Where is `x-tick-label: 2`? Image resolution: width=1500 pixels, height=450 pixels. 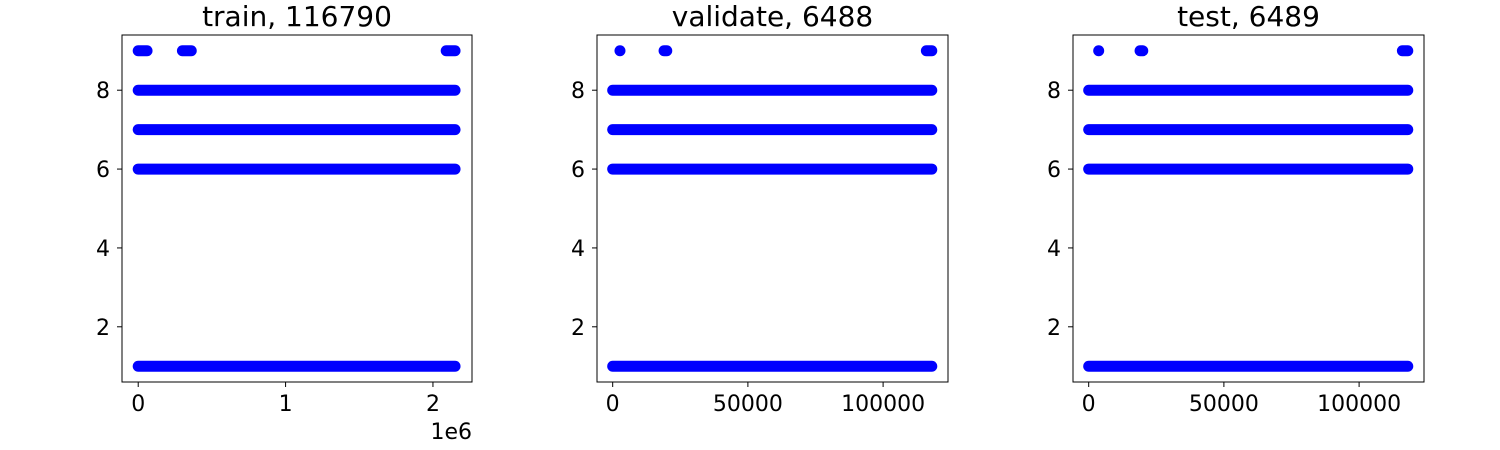 x-tick-label: 2 is located at coordinates (433, 404).